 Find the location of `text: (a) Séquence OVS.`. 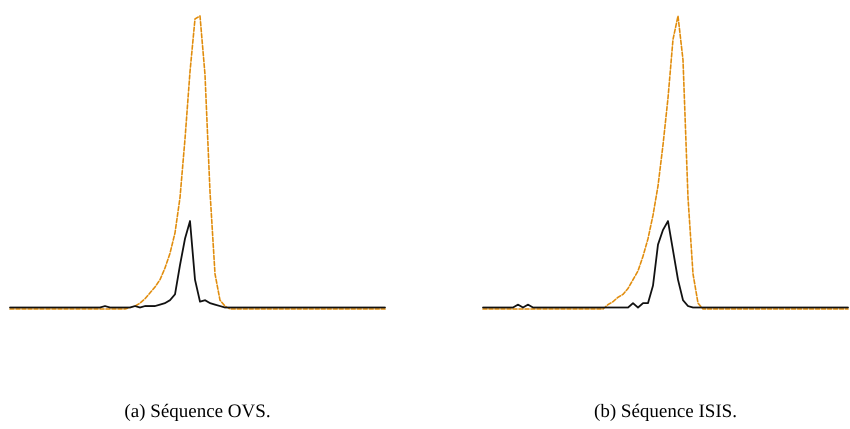

text: (a) Séquence OVS. is located at coordinates (197, 411).